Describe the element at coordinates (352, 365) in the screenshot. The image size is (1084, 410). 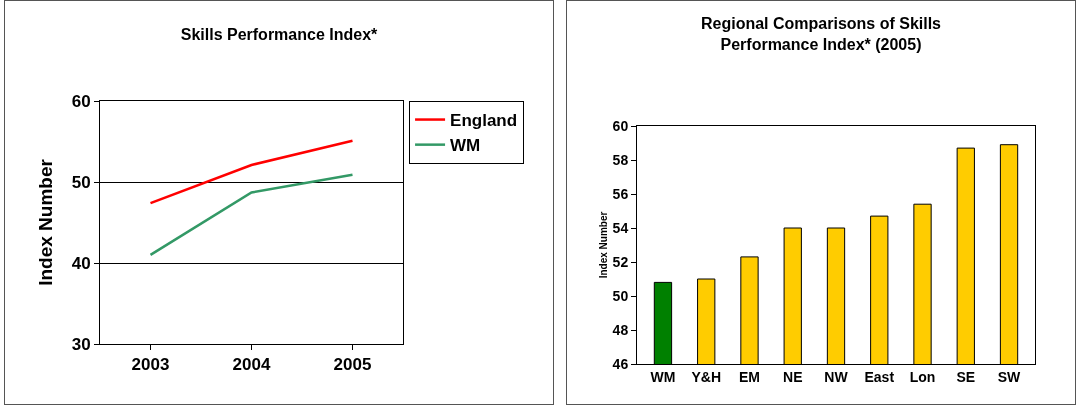
I see `x-tick-label: 2005` at that location.